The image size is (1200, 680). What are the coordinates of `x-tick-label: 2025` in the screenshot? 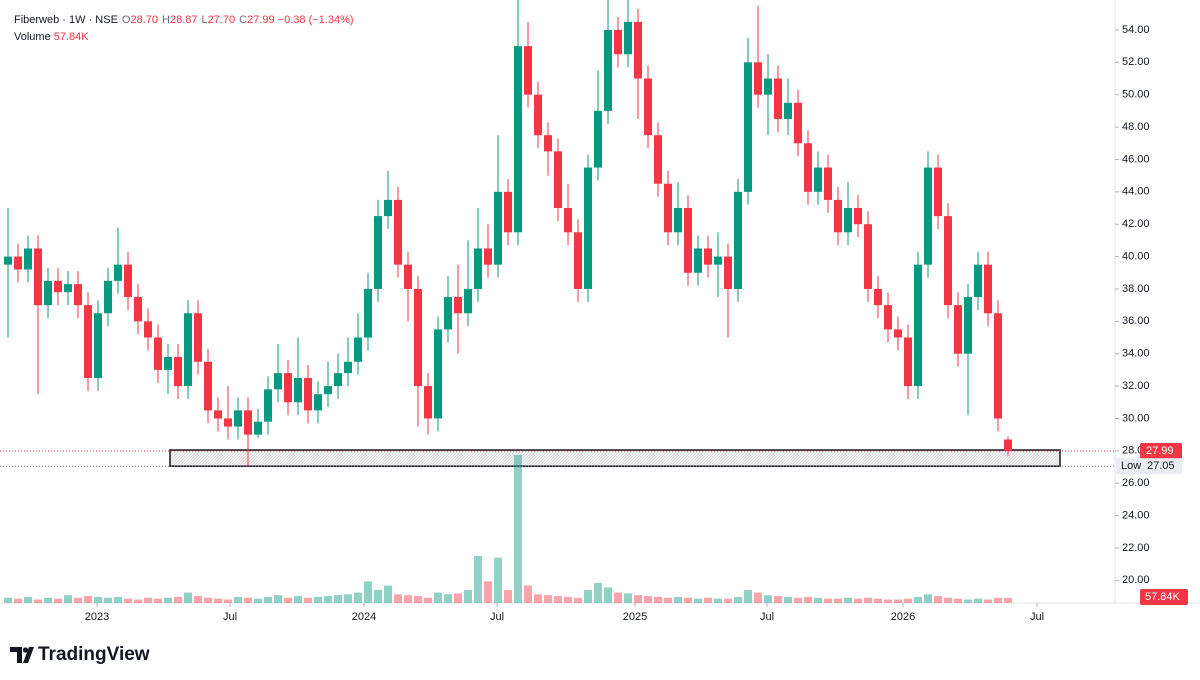 It's located at (635, 617).